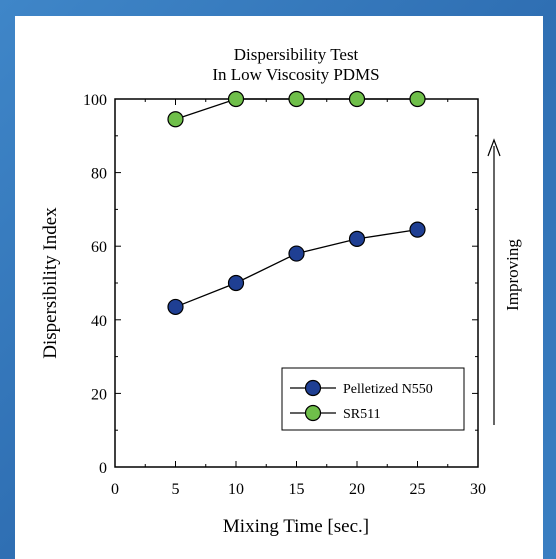  I want to click on y-tick-label: 100, so click(95, 100).